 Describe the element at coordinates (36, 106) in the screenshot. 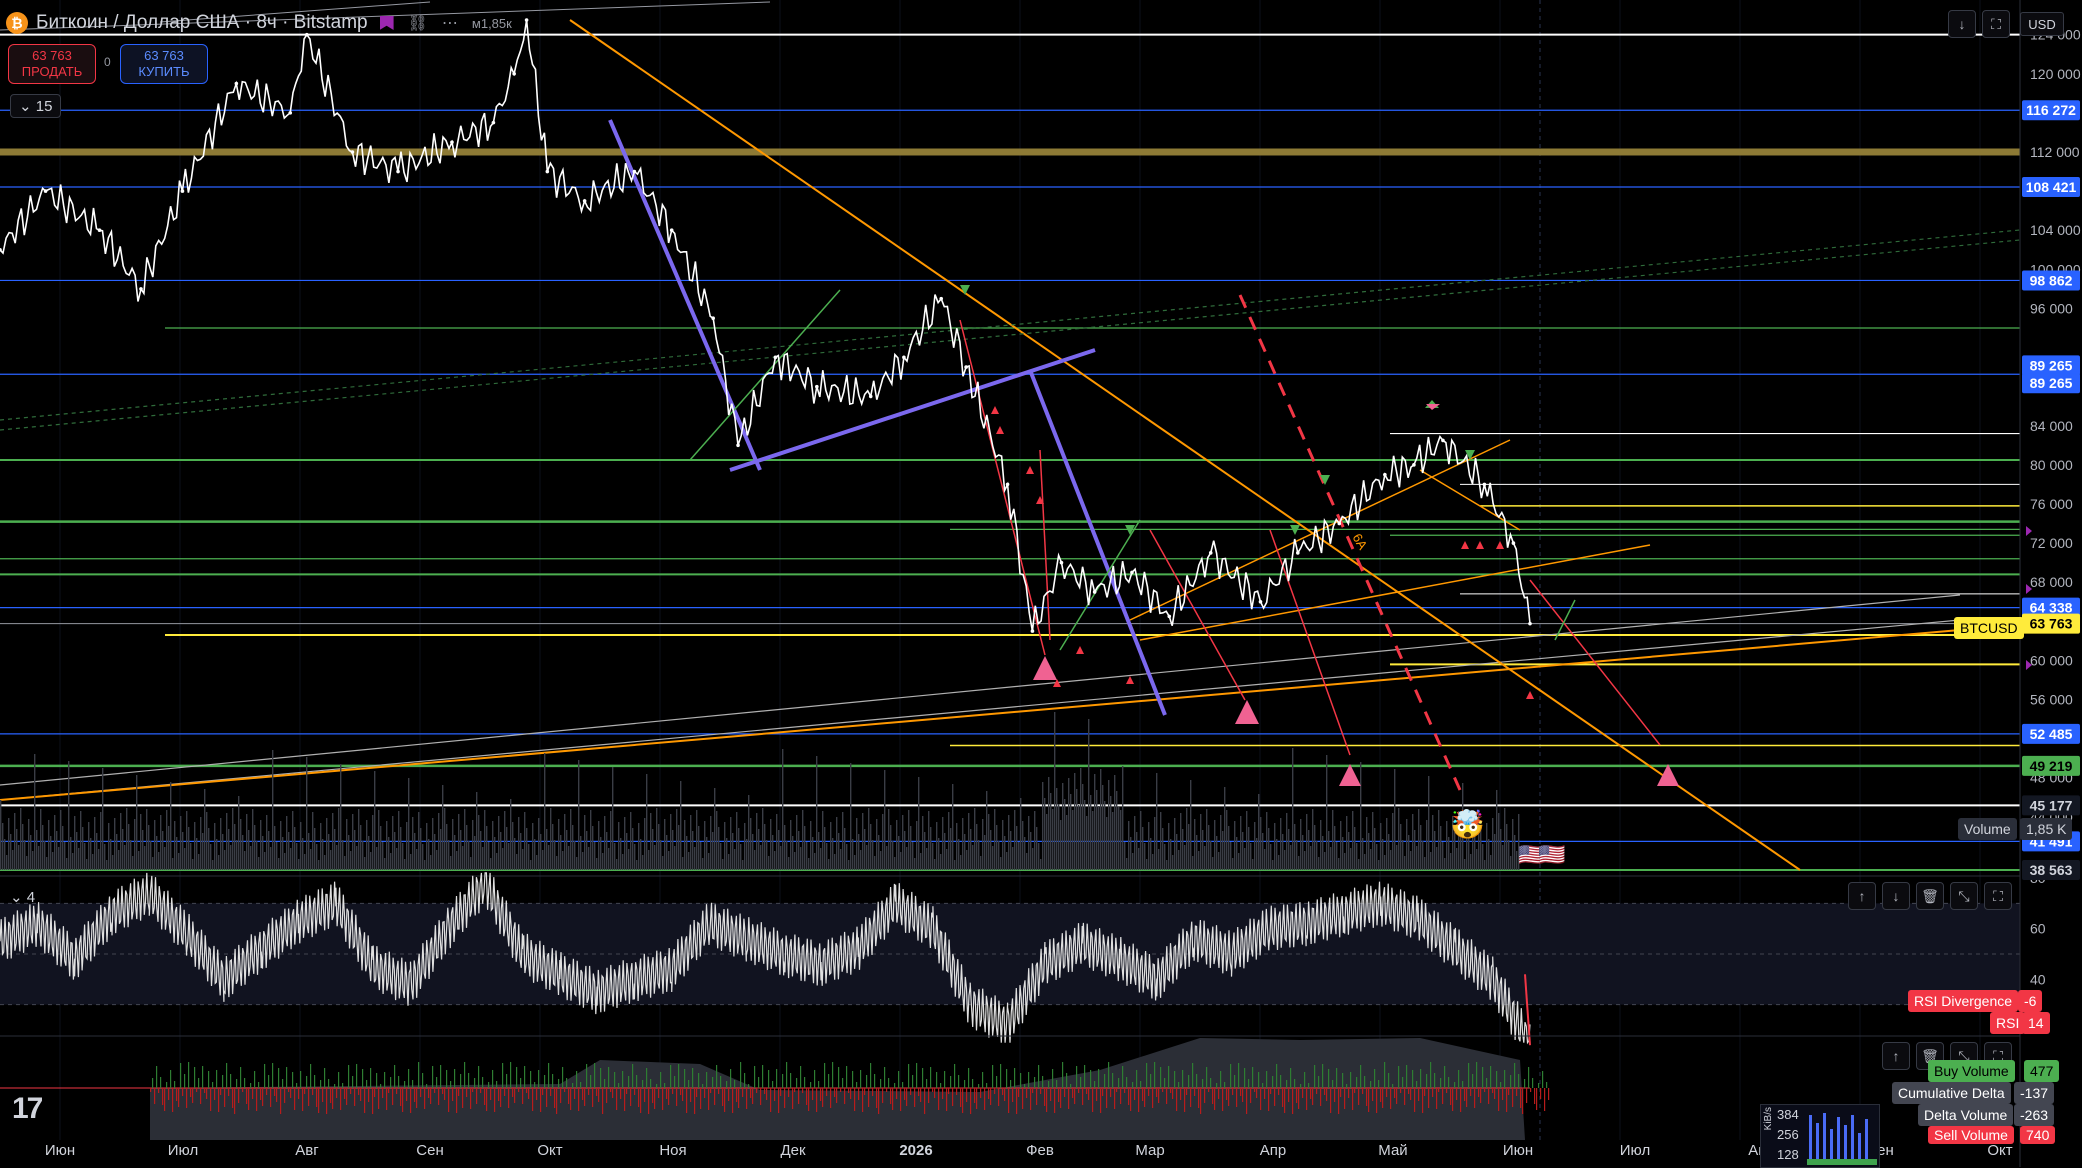

I see `collapse-toggle: ⌄ 15` at that location.